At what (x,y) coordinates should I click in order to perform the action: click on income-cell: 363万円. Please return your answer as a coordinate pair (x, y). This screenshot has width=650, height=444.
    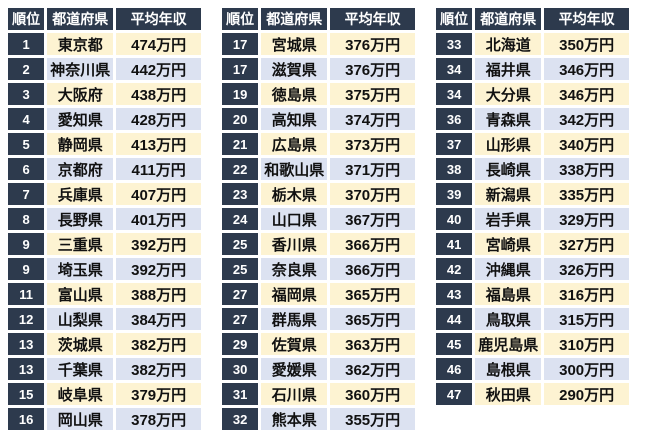
    Looking at the image, I should click on (372, 344).